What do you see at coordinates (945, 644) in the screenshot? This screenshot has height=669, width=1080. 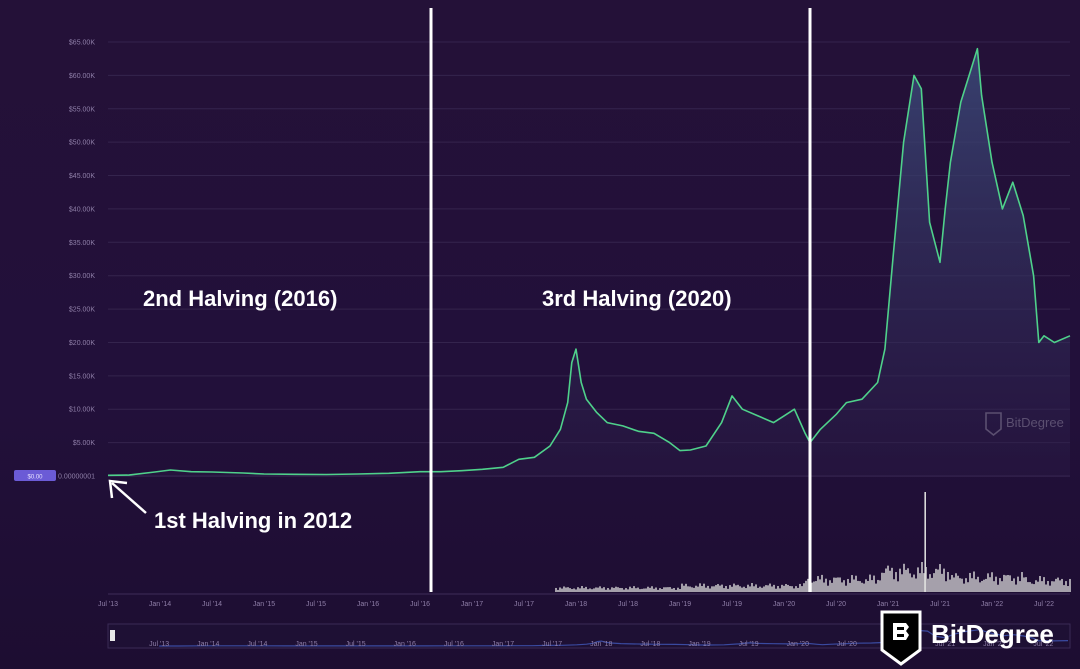 I see `navigator-tick-label: Jul '21` at bounding box center [945, 644].